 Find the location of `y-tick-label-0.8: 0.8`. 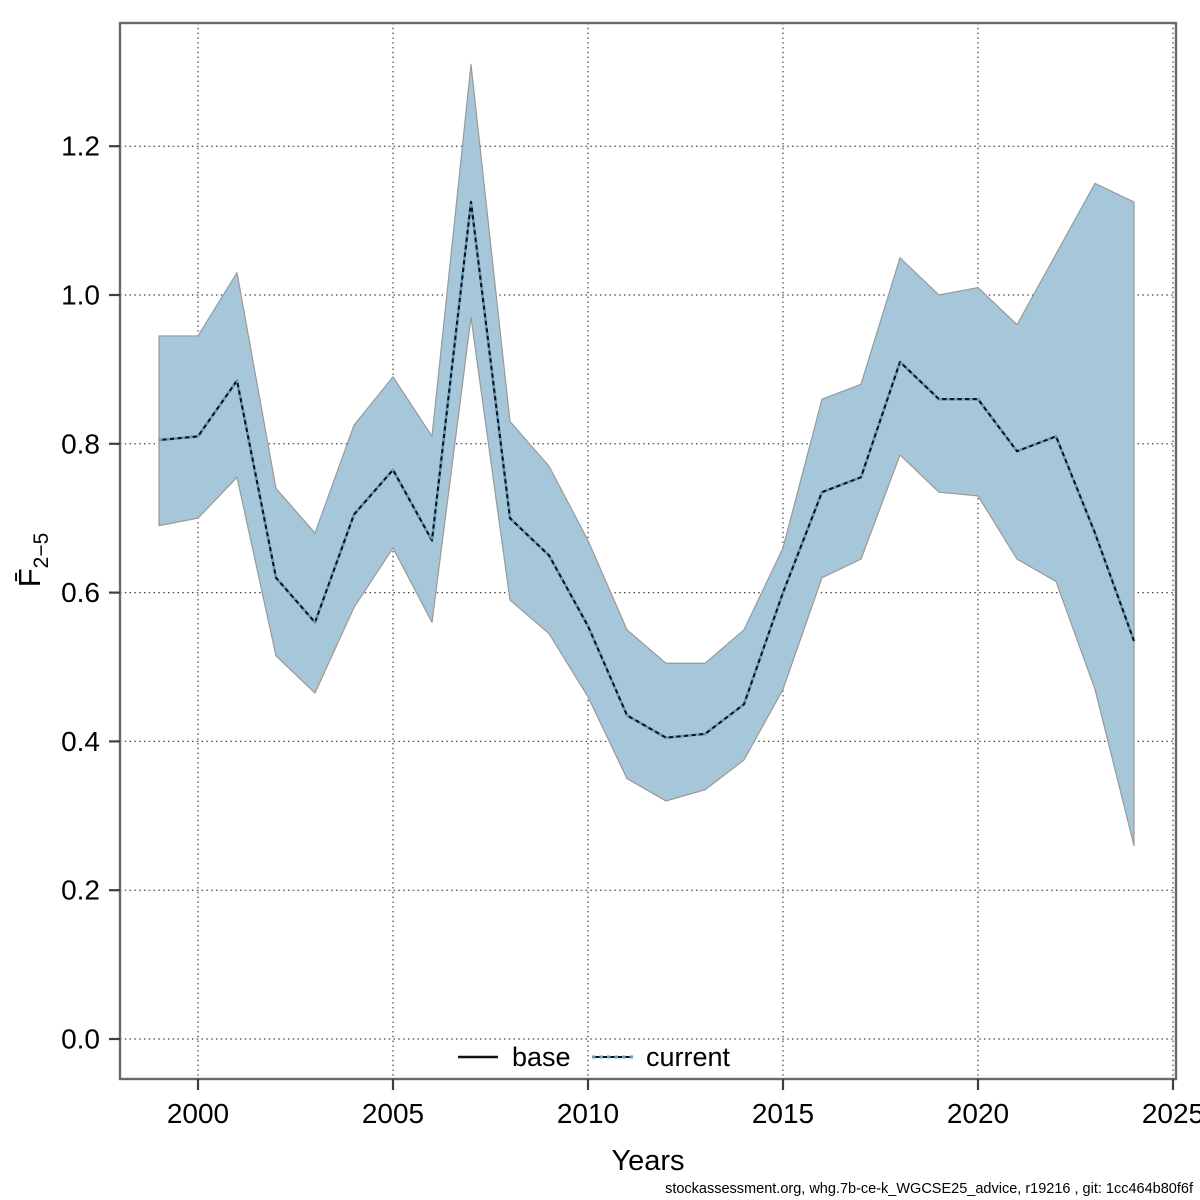

y-tick-label-0.8: 0.8 is located at coordinates (80, 443).